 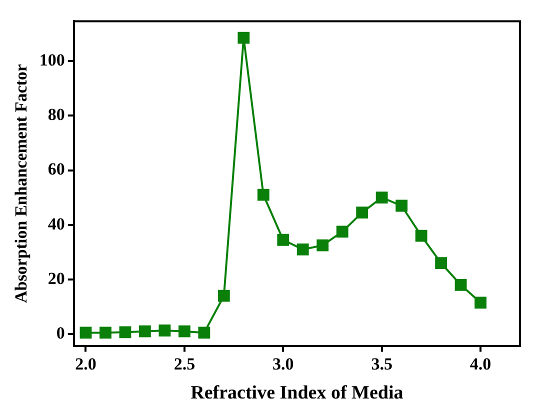 I want to click on x-axis-title: Refractive Index of Media, so click(x=297, y=393).